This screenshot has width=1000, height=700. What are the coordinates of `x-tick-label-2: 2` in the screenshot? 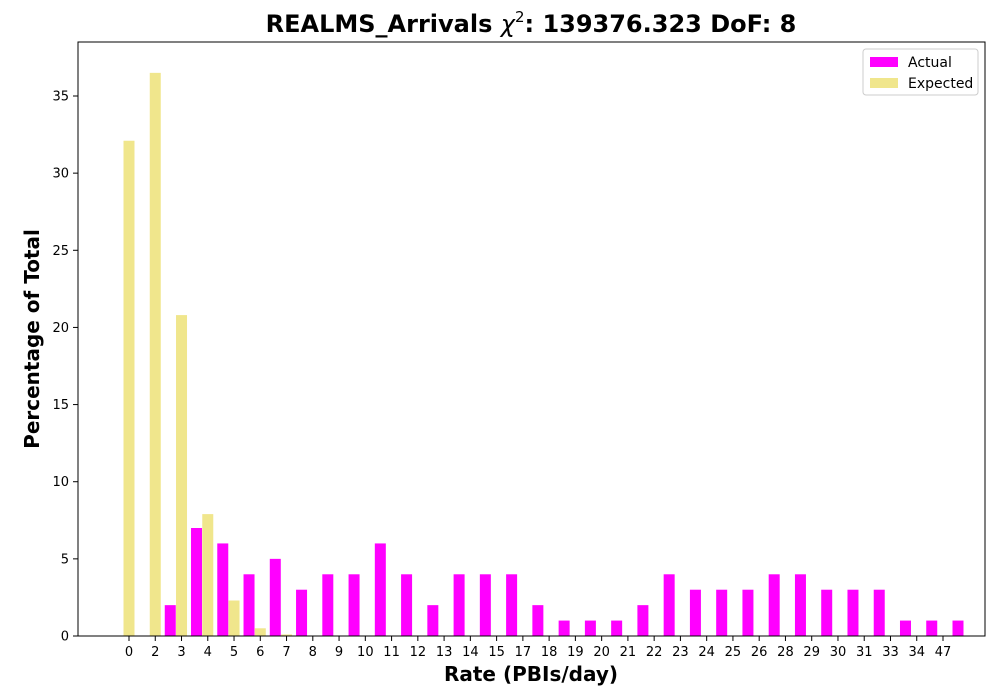 It's located at (155, 652).